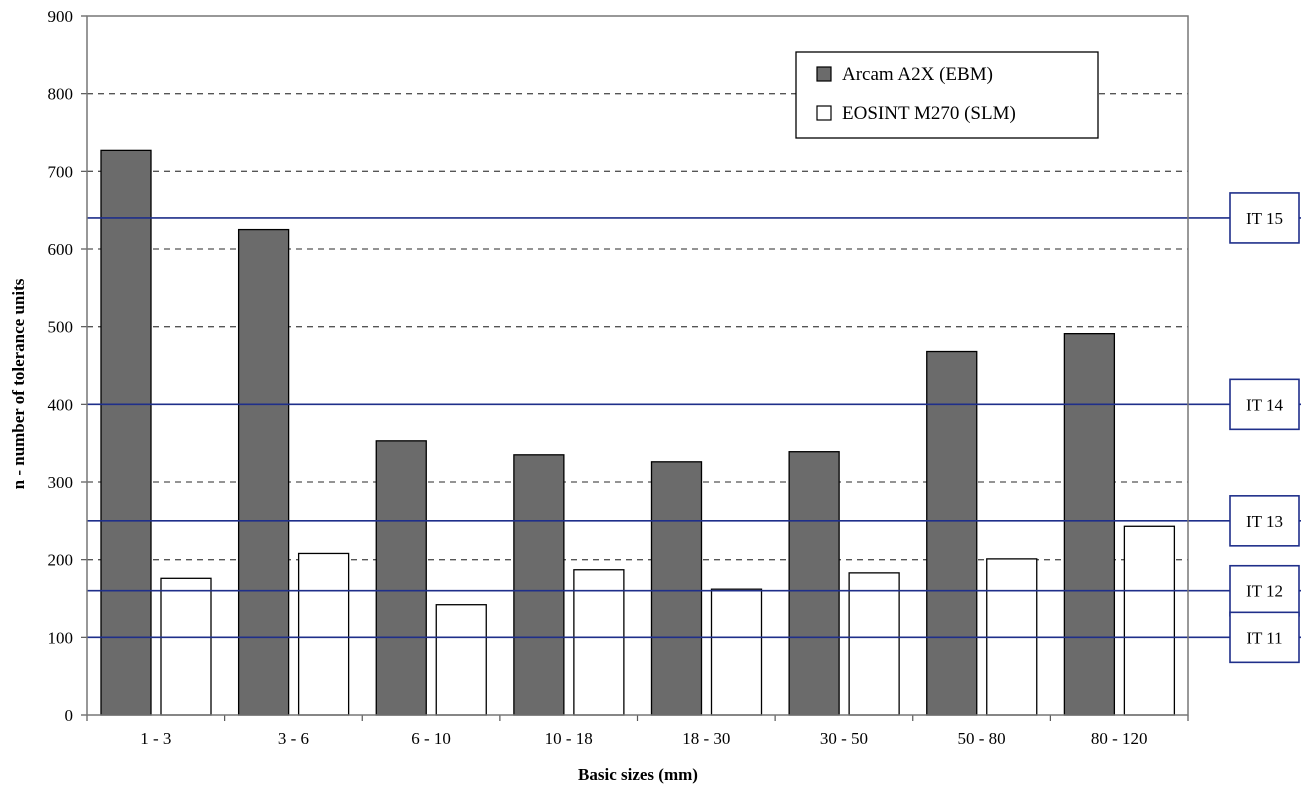 Image resolution: width=1301 pixels, height=789 pixels. Describe the element at coordinates (61, 249) in the screenshot. I see `y-tick-label: 600` at that location.